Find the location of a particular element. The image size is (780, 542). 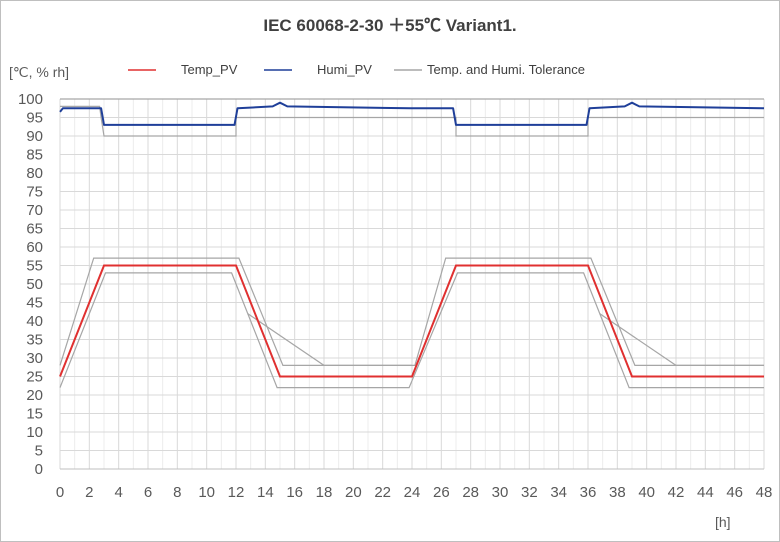

x-tick-label: 32 is located at coordinates (529, 492).